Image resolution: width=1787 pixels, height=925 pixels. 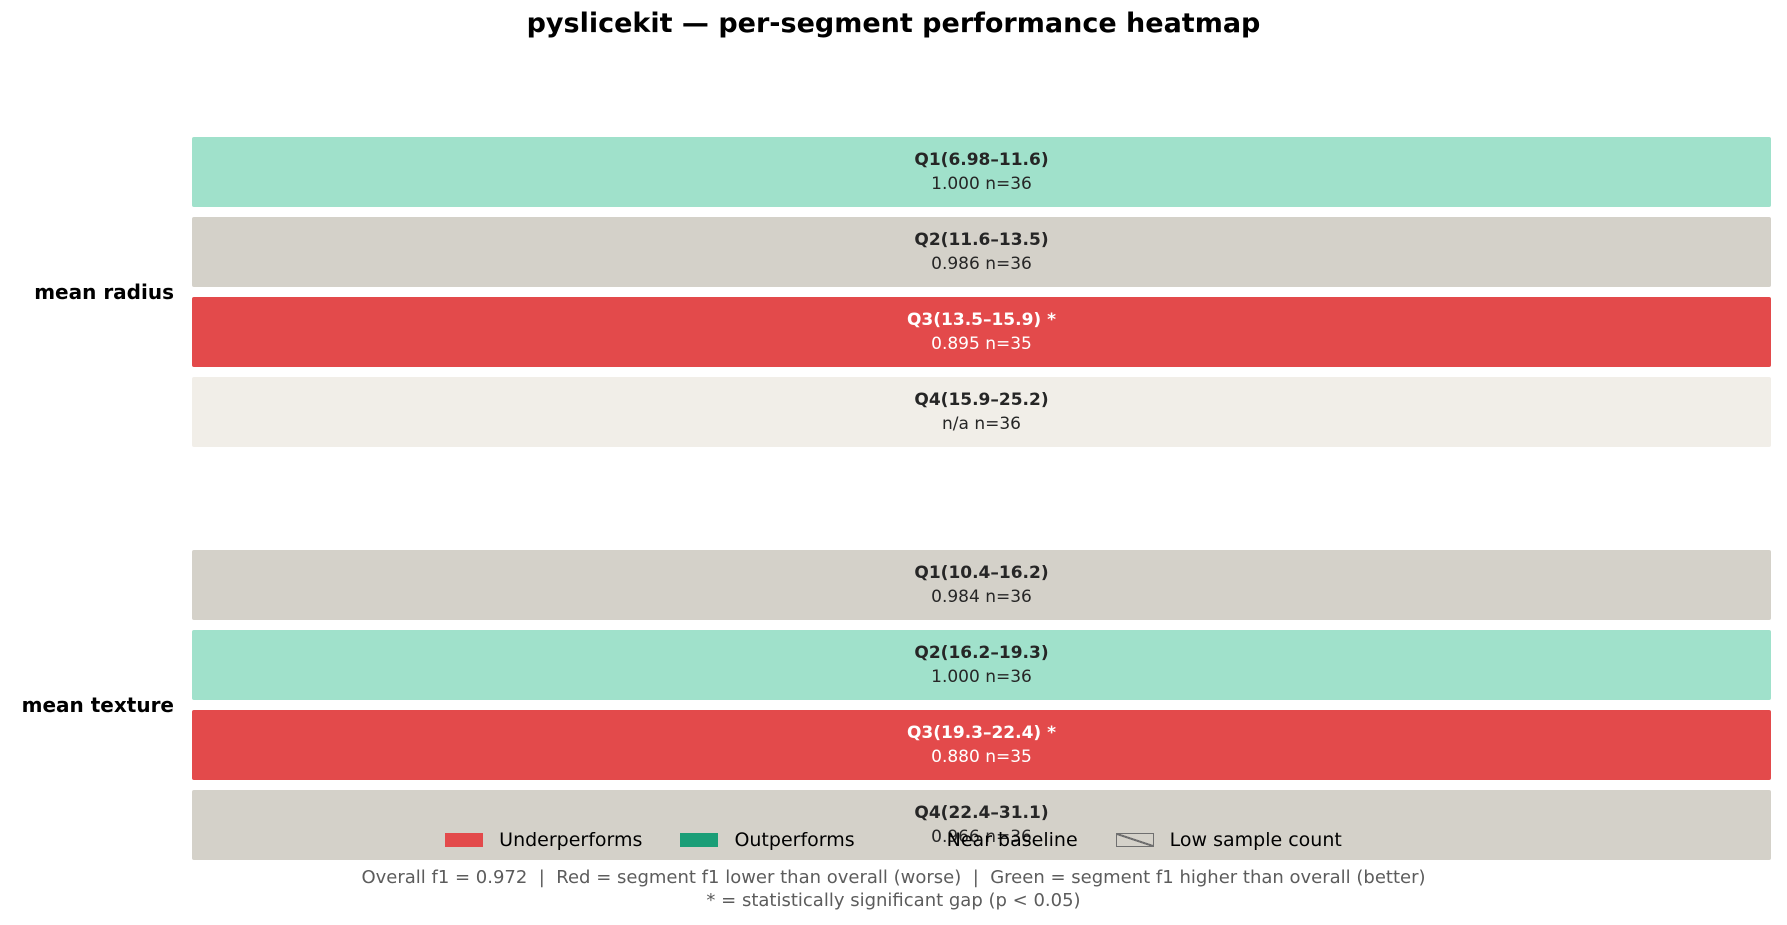 I want to click on group-label: mean texture, so click(x=98, y=705).